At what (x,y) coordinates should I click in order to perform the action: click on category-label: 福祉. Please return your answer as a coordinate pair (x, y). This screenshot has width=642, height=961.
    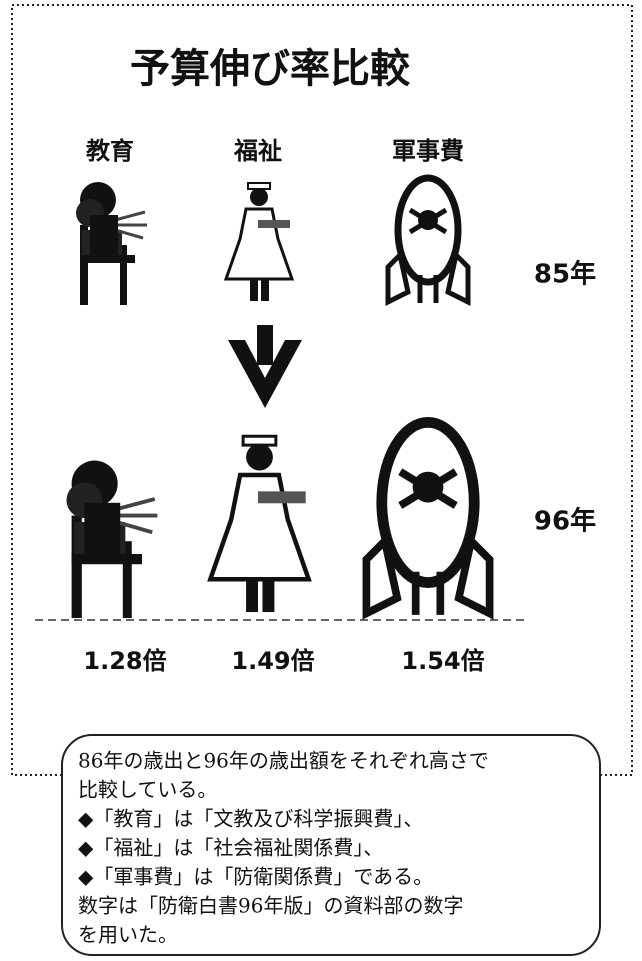
    Looking at the image, I should click on (257, 151).